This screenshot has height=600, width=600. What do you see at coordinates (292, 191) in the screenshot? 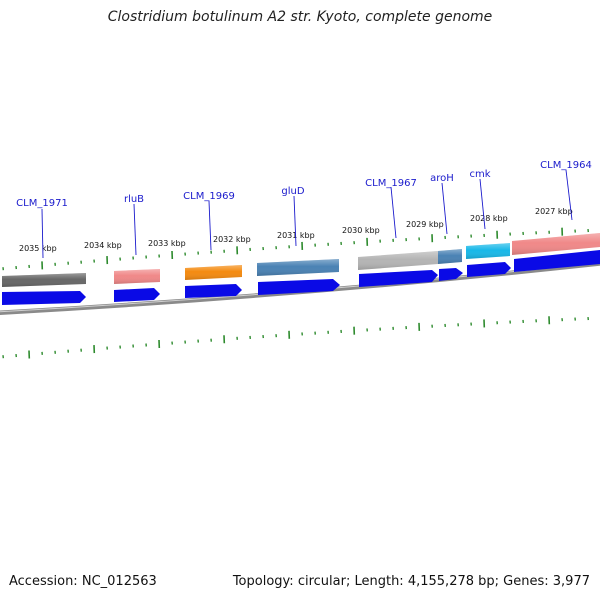
I see `gene-label-glud: gluD` at bounding box center [292, 191].